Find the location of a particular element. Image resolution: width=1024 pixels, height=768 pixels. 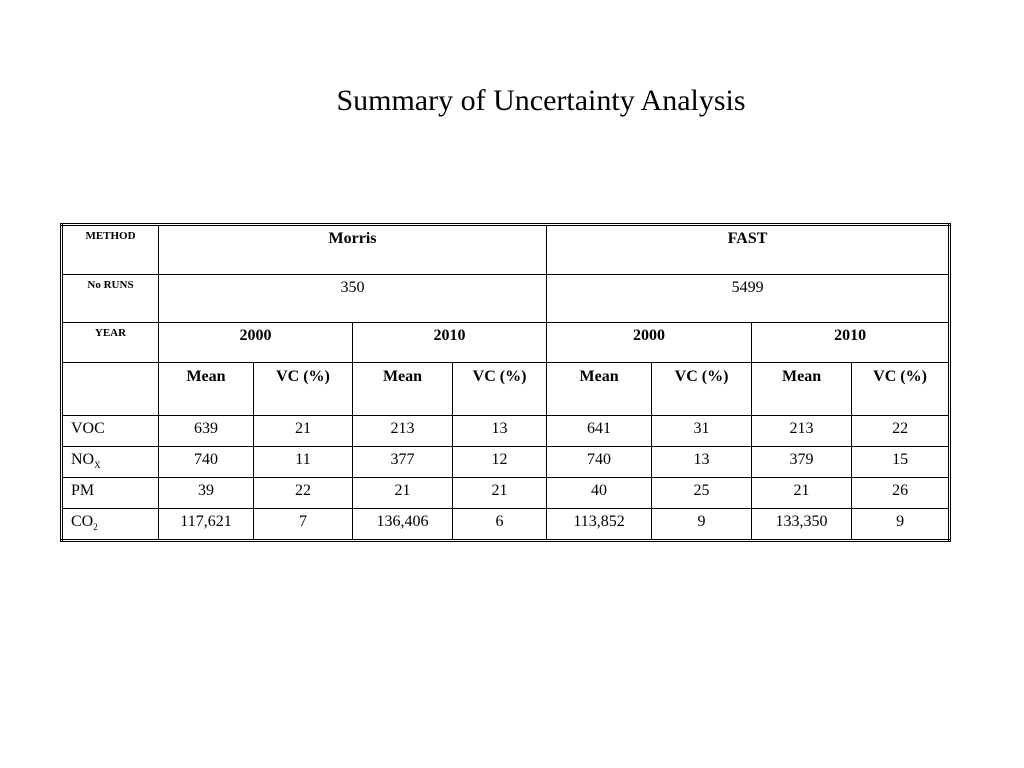

method-row: METHOD Morris FAST is located at coordinates (506, 249).